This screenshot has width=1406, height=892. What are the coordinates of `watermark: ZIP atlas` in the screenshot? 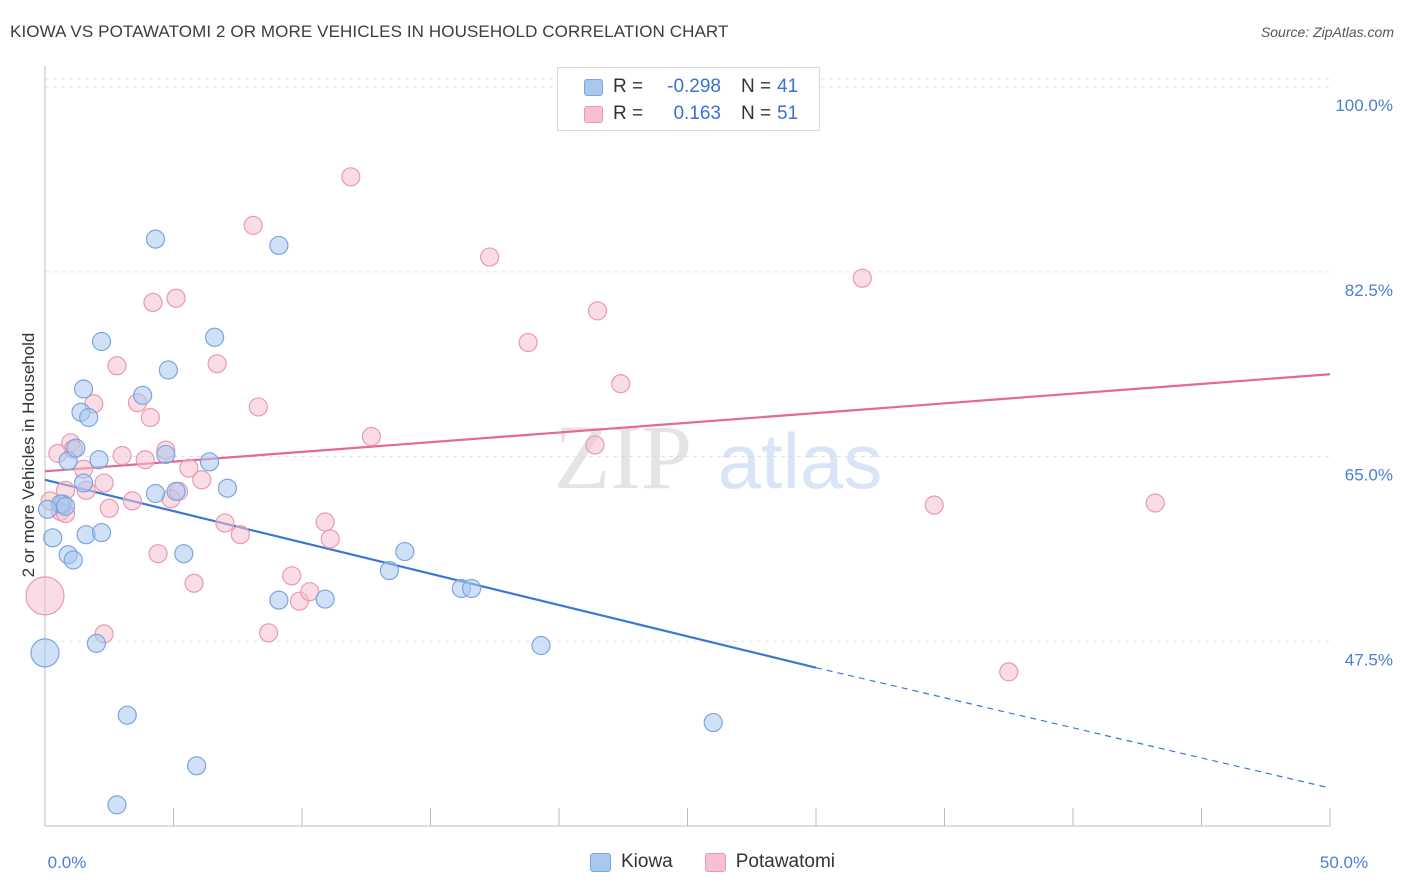 It's located at (718, 457).